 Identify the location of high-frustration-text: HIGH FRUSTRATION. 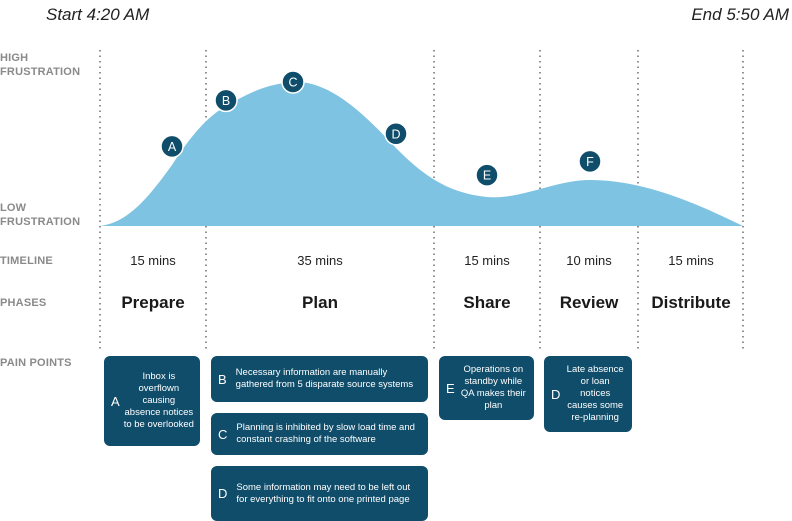
(40, 65).